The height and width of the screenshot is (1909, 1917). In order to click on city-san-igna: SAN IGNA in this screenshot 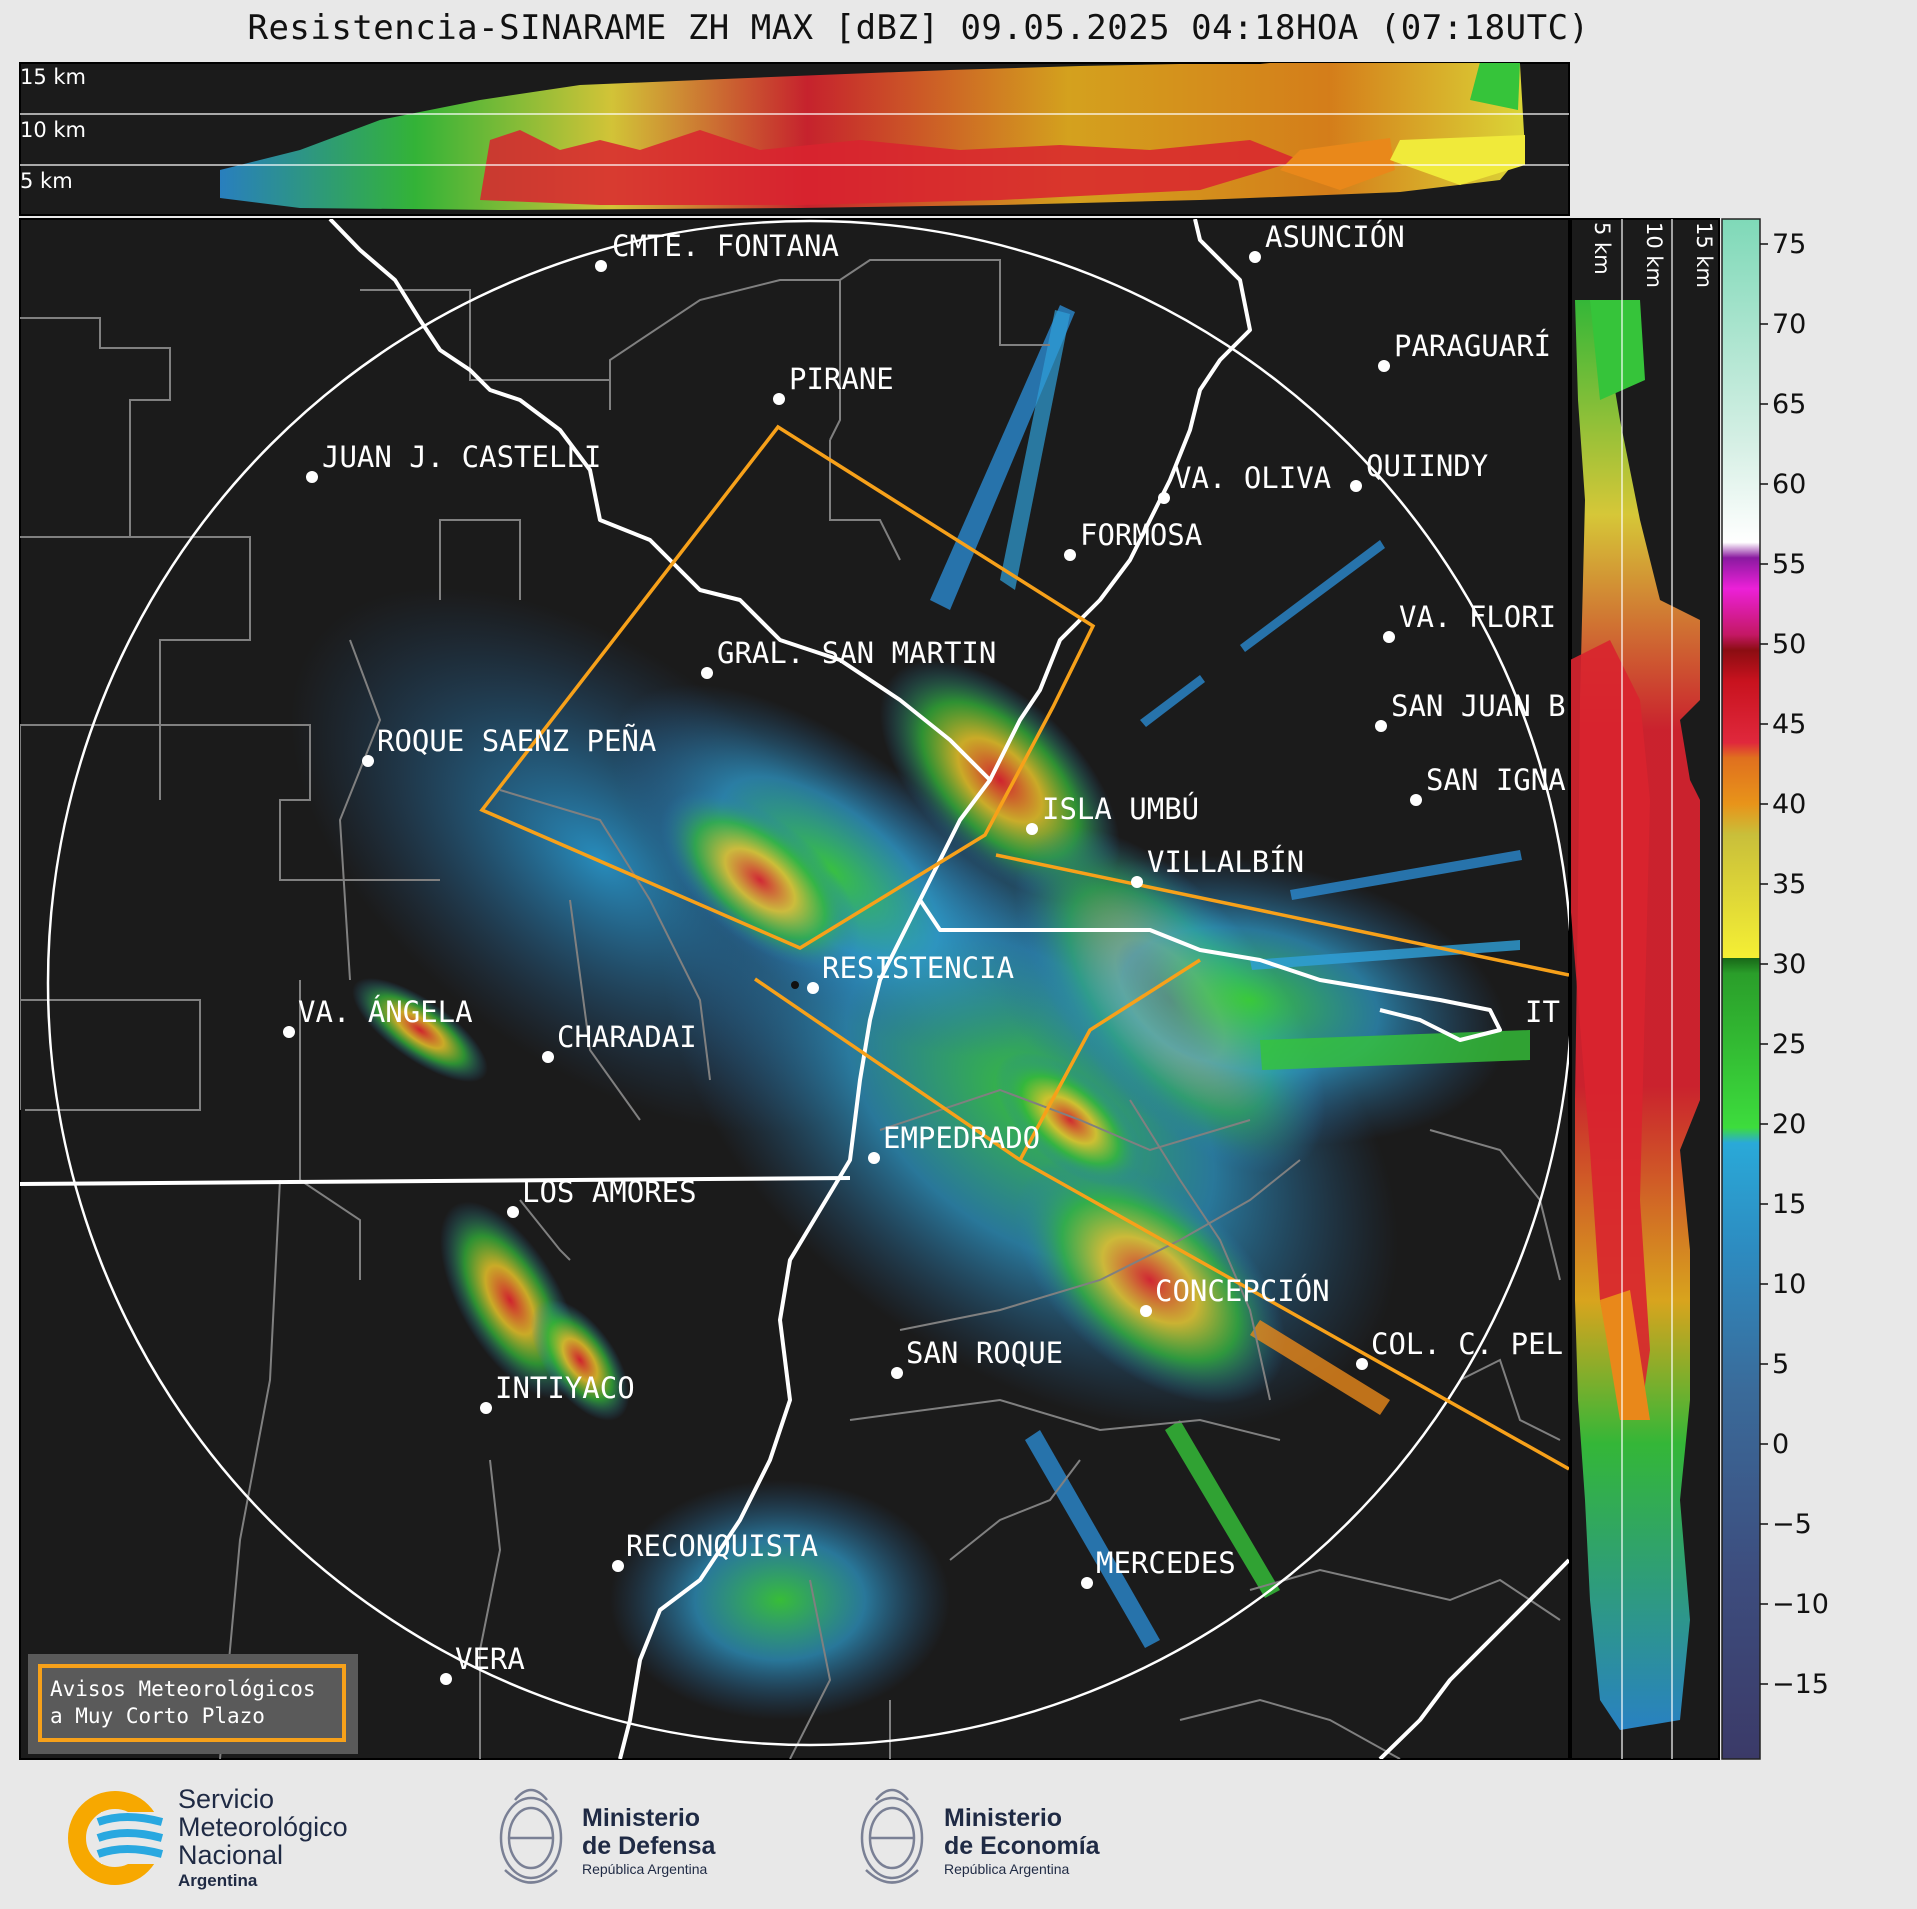, I will do `click(1488, 784)`.